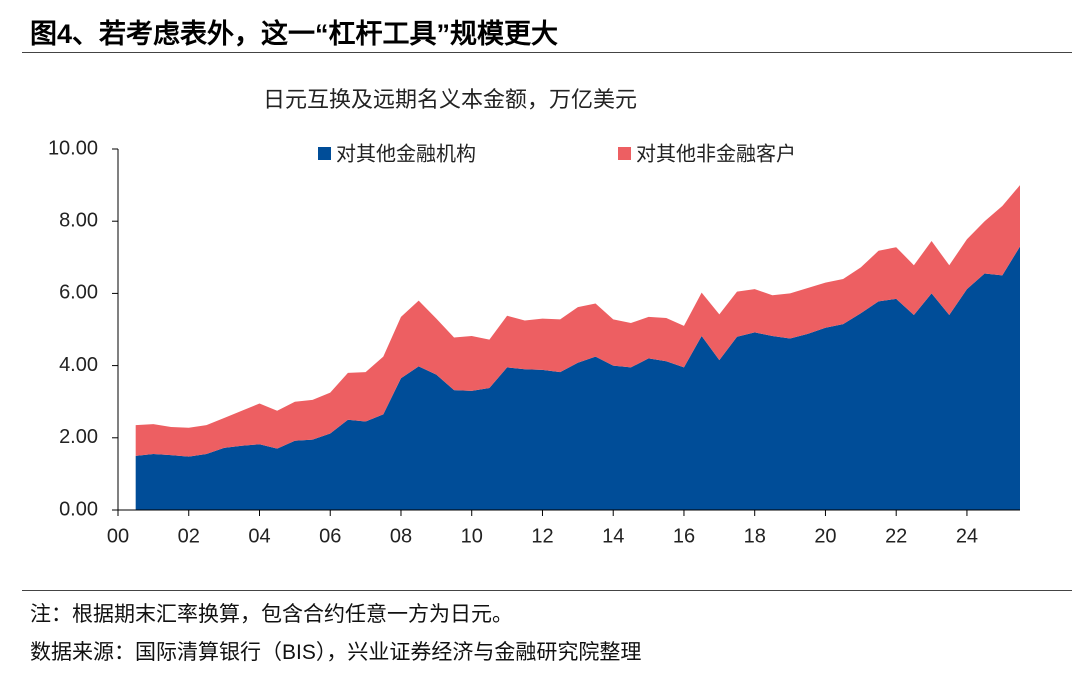 The width and height of the screenshot is (1080, 673). I want to click on x-tick-label: 22, so click(896, 536).